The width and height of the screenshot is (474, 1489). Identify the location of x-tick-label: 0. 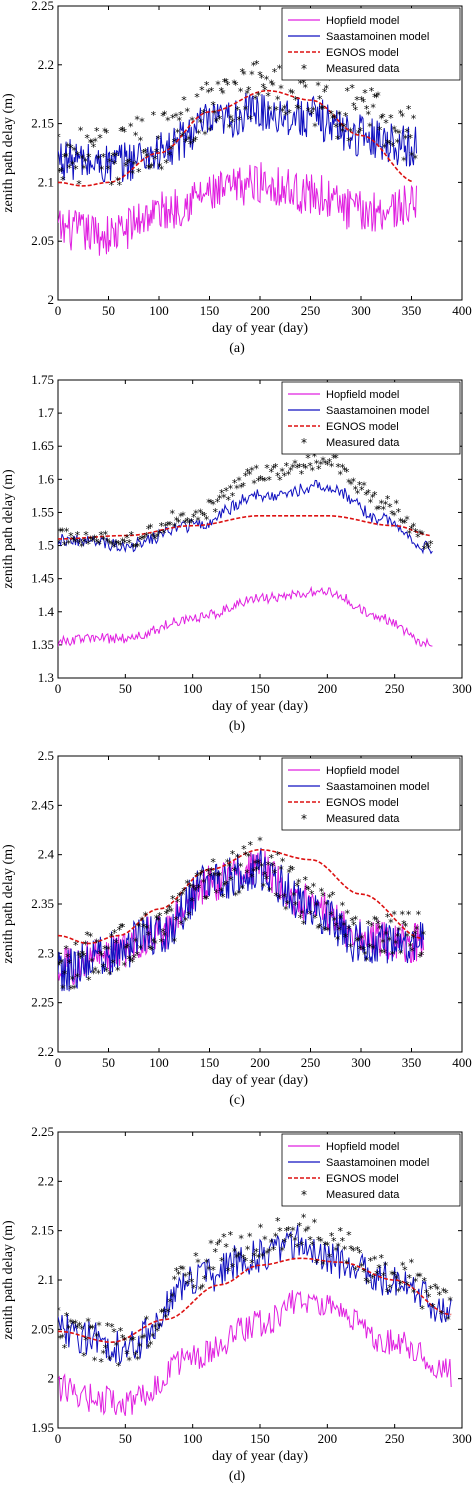
(58, 1062).